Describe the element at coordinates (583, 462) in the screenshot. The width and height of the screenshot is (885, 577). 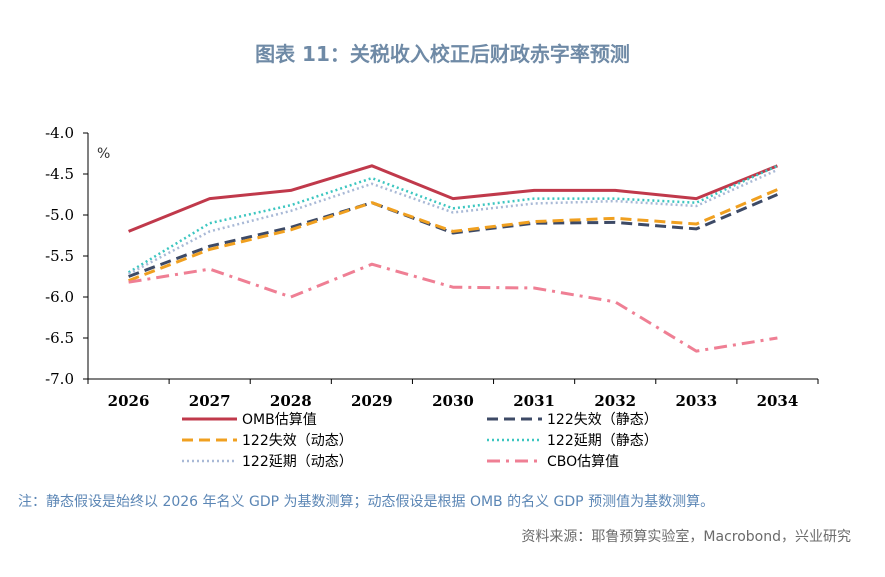
I see `legend-label: CBO估算值` at that location.